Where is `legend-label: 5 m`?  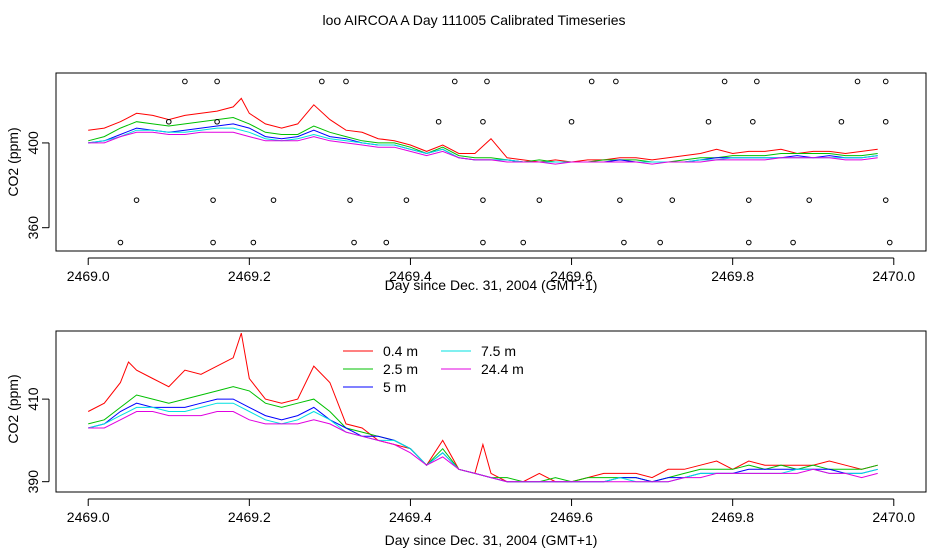 legend-label: 5 m is located at coordinates (394, 387).